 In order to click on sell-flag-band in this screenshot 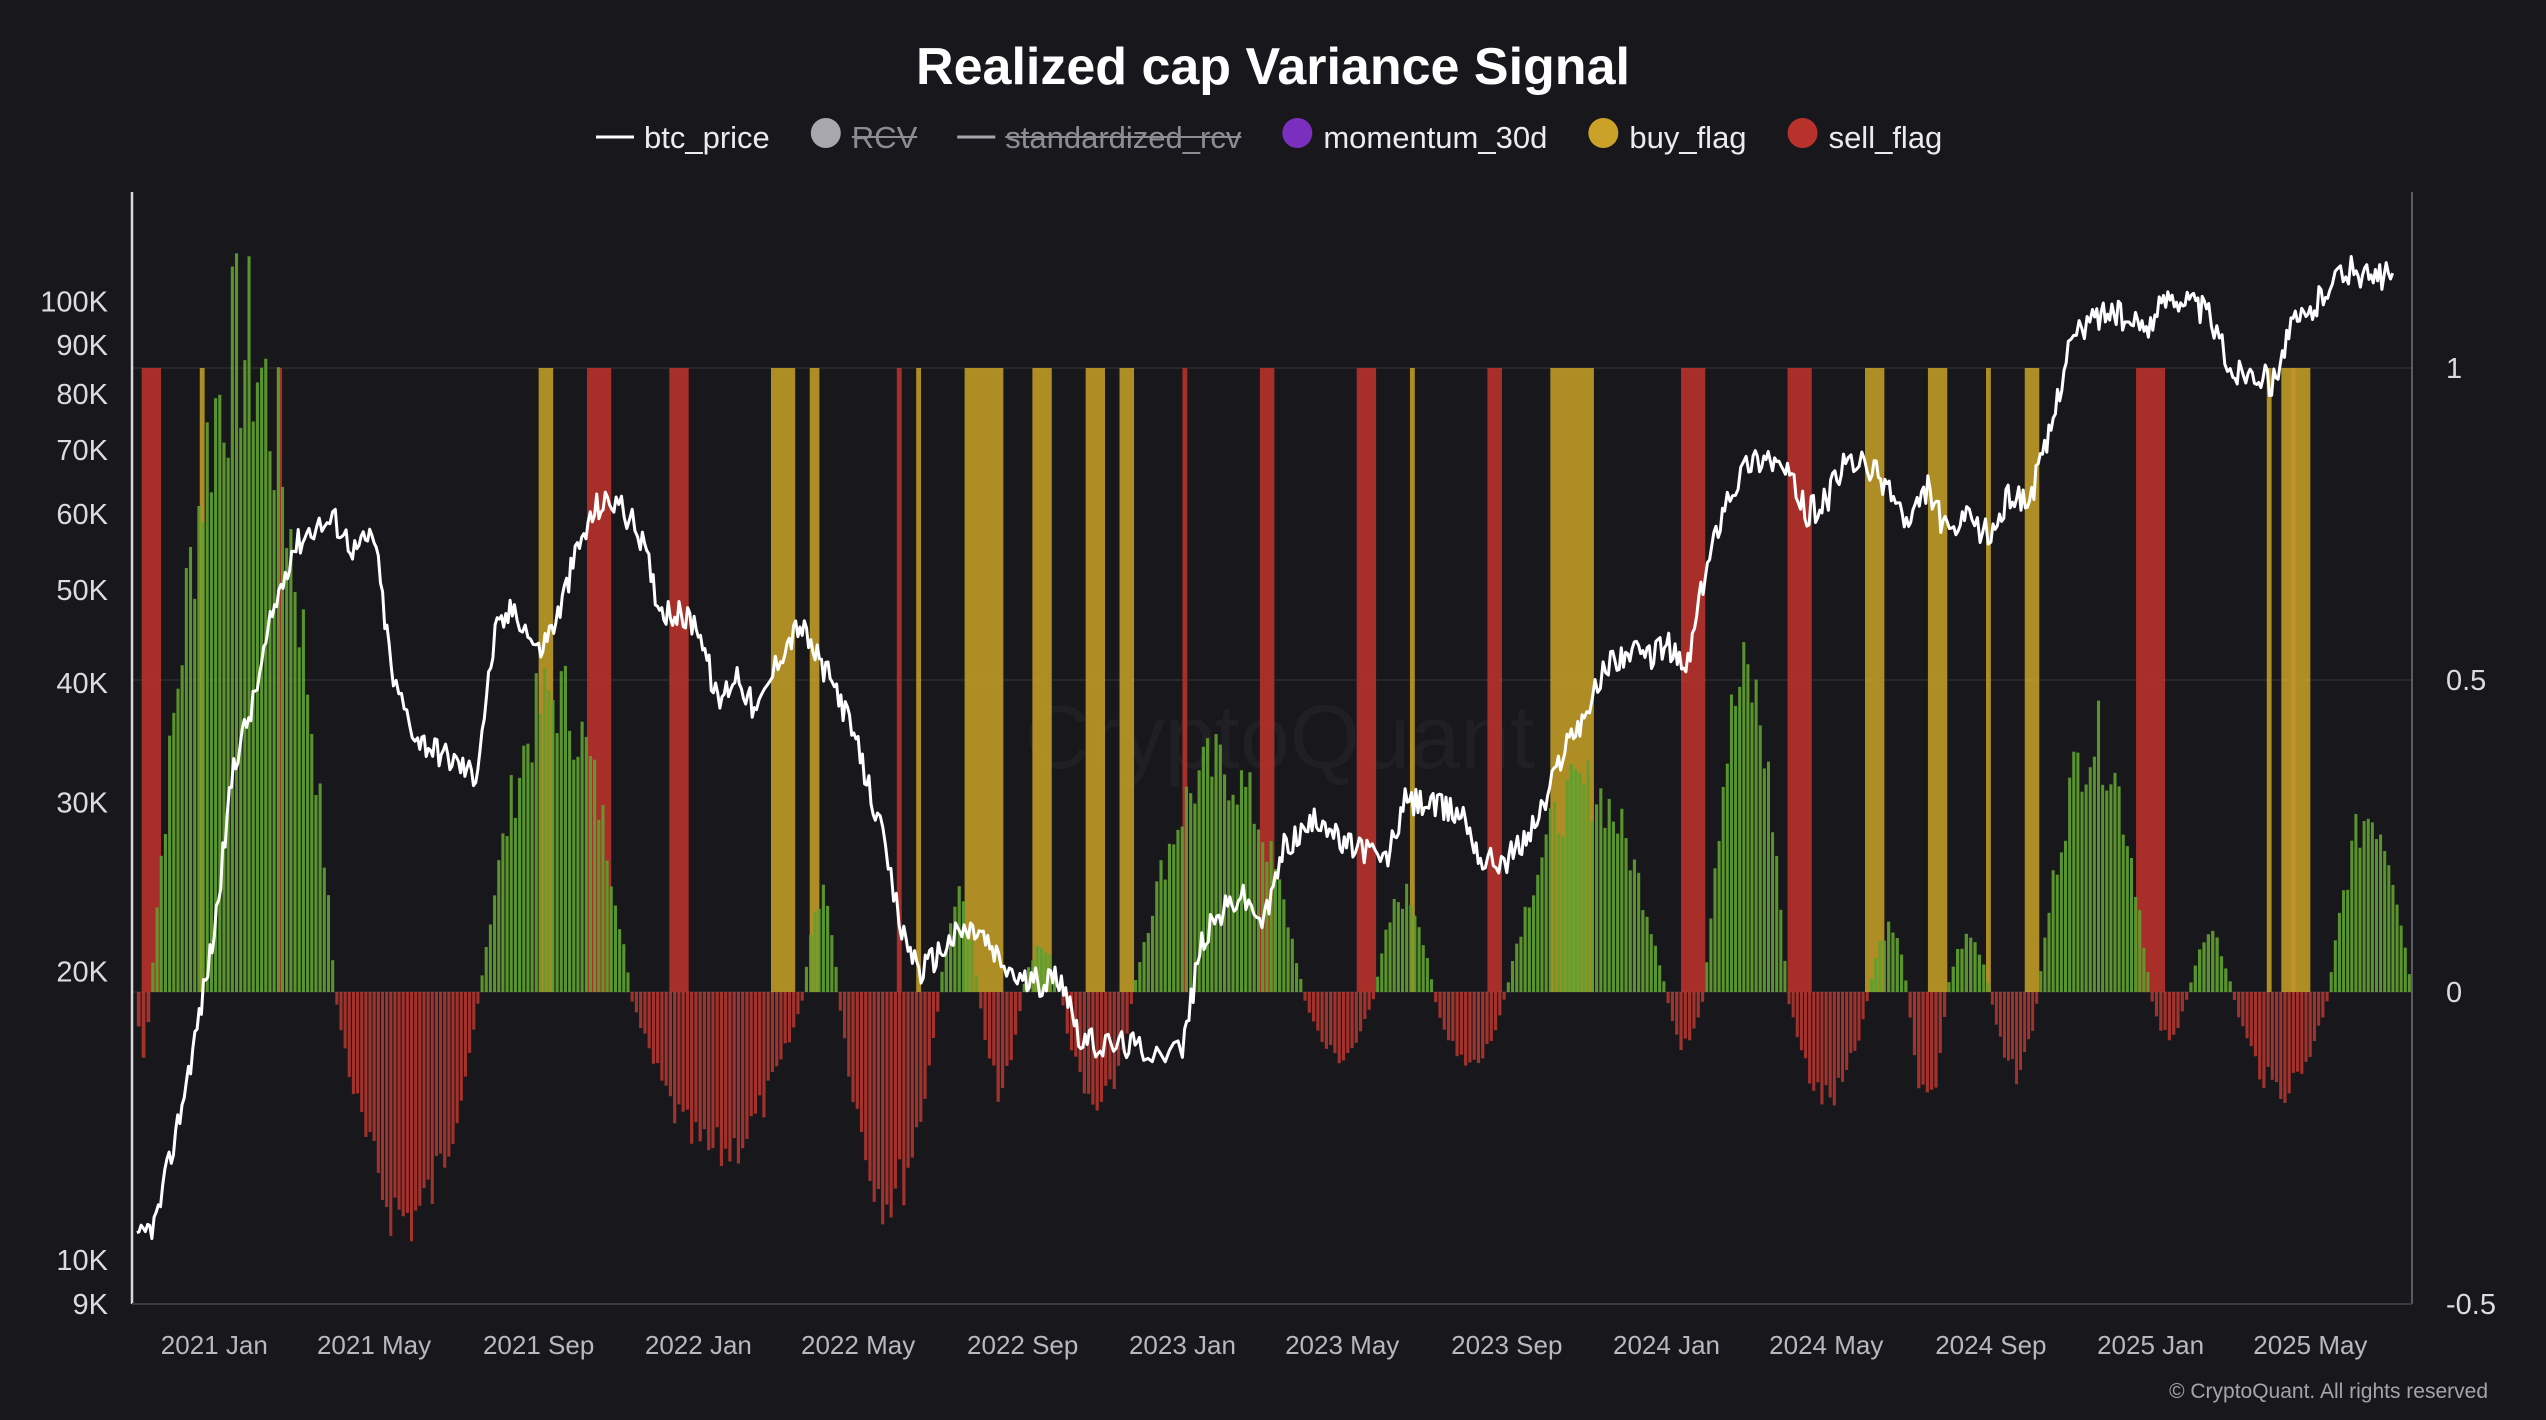, I will do `click(1267, 680)`.